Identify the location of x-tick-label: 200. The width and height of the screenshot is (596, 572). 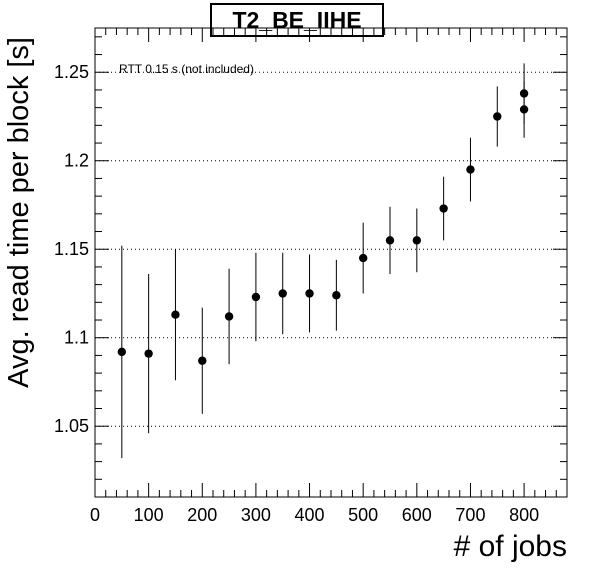
(202, 515).